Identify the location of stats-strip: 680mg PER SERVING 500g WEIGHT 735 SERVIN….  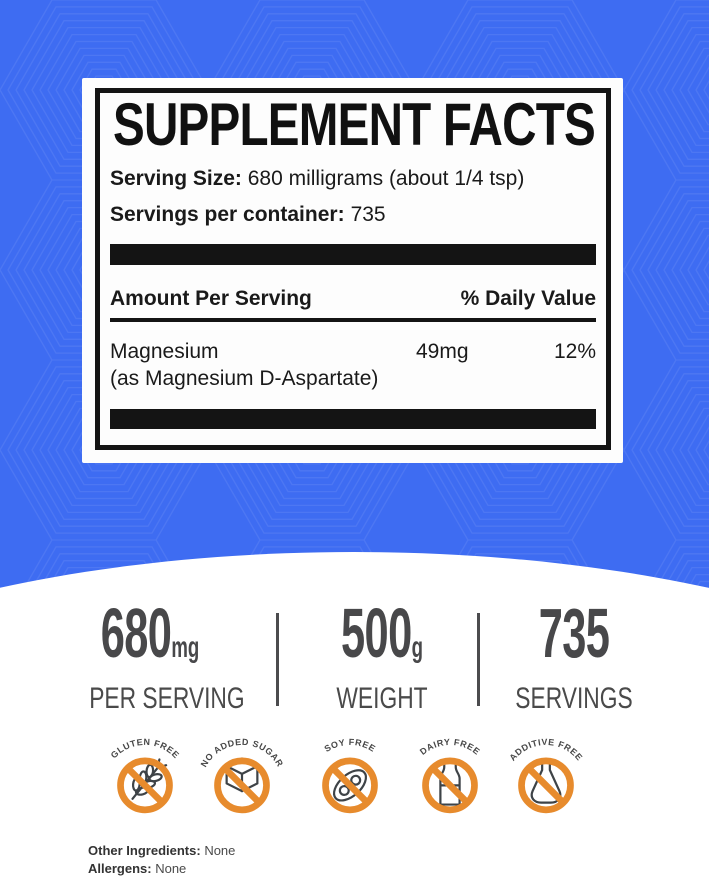
(354, 654).